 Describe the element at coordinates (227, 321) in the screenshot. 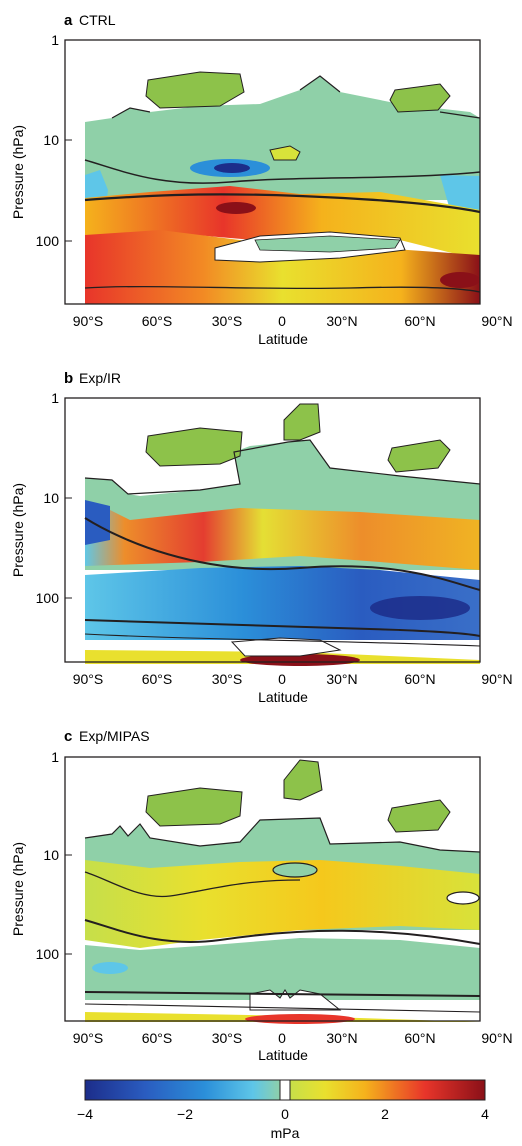

I see `panel-a-xtick: 30°S` at that location.